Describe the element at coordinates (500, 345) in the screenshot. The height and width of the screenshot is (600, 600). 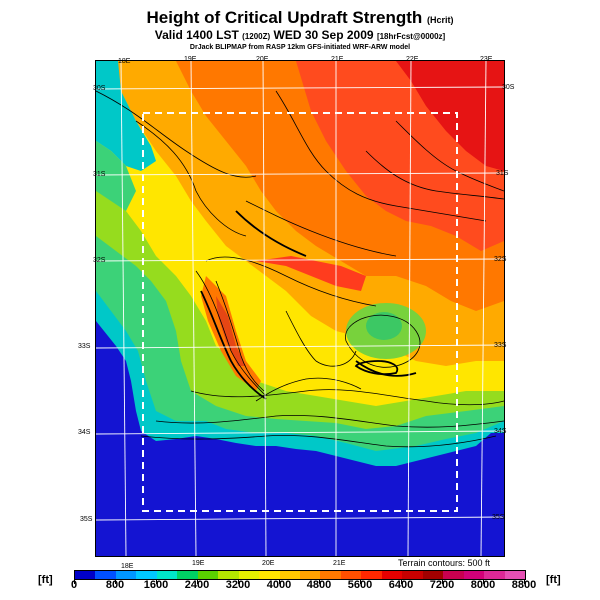
I see `lat-label-right: 33S` at that location.